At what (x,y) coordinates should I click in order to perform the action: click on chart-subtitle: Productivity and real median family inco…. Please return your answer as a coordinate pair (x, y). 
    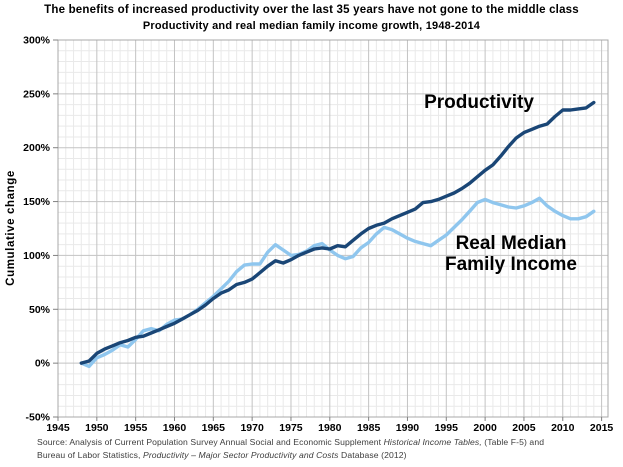
    Looking at the image, I should click on (311, 26).